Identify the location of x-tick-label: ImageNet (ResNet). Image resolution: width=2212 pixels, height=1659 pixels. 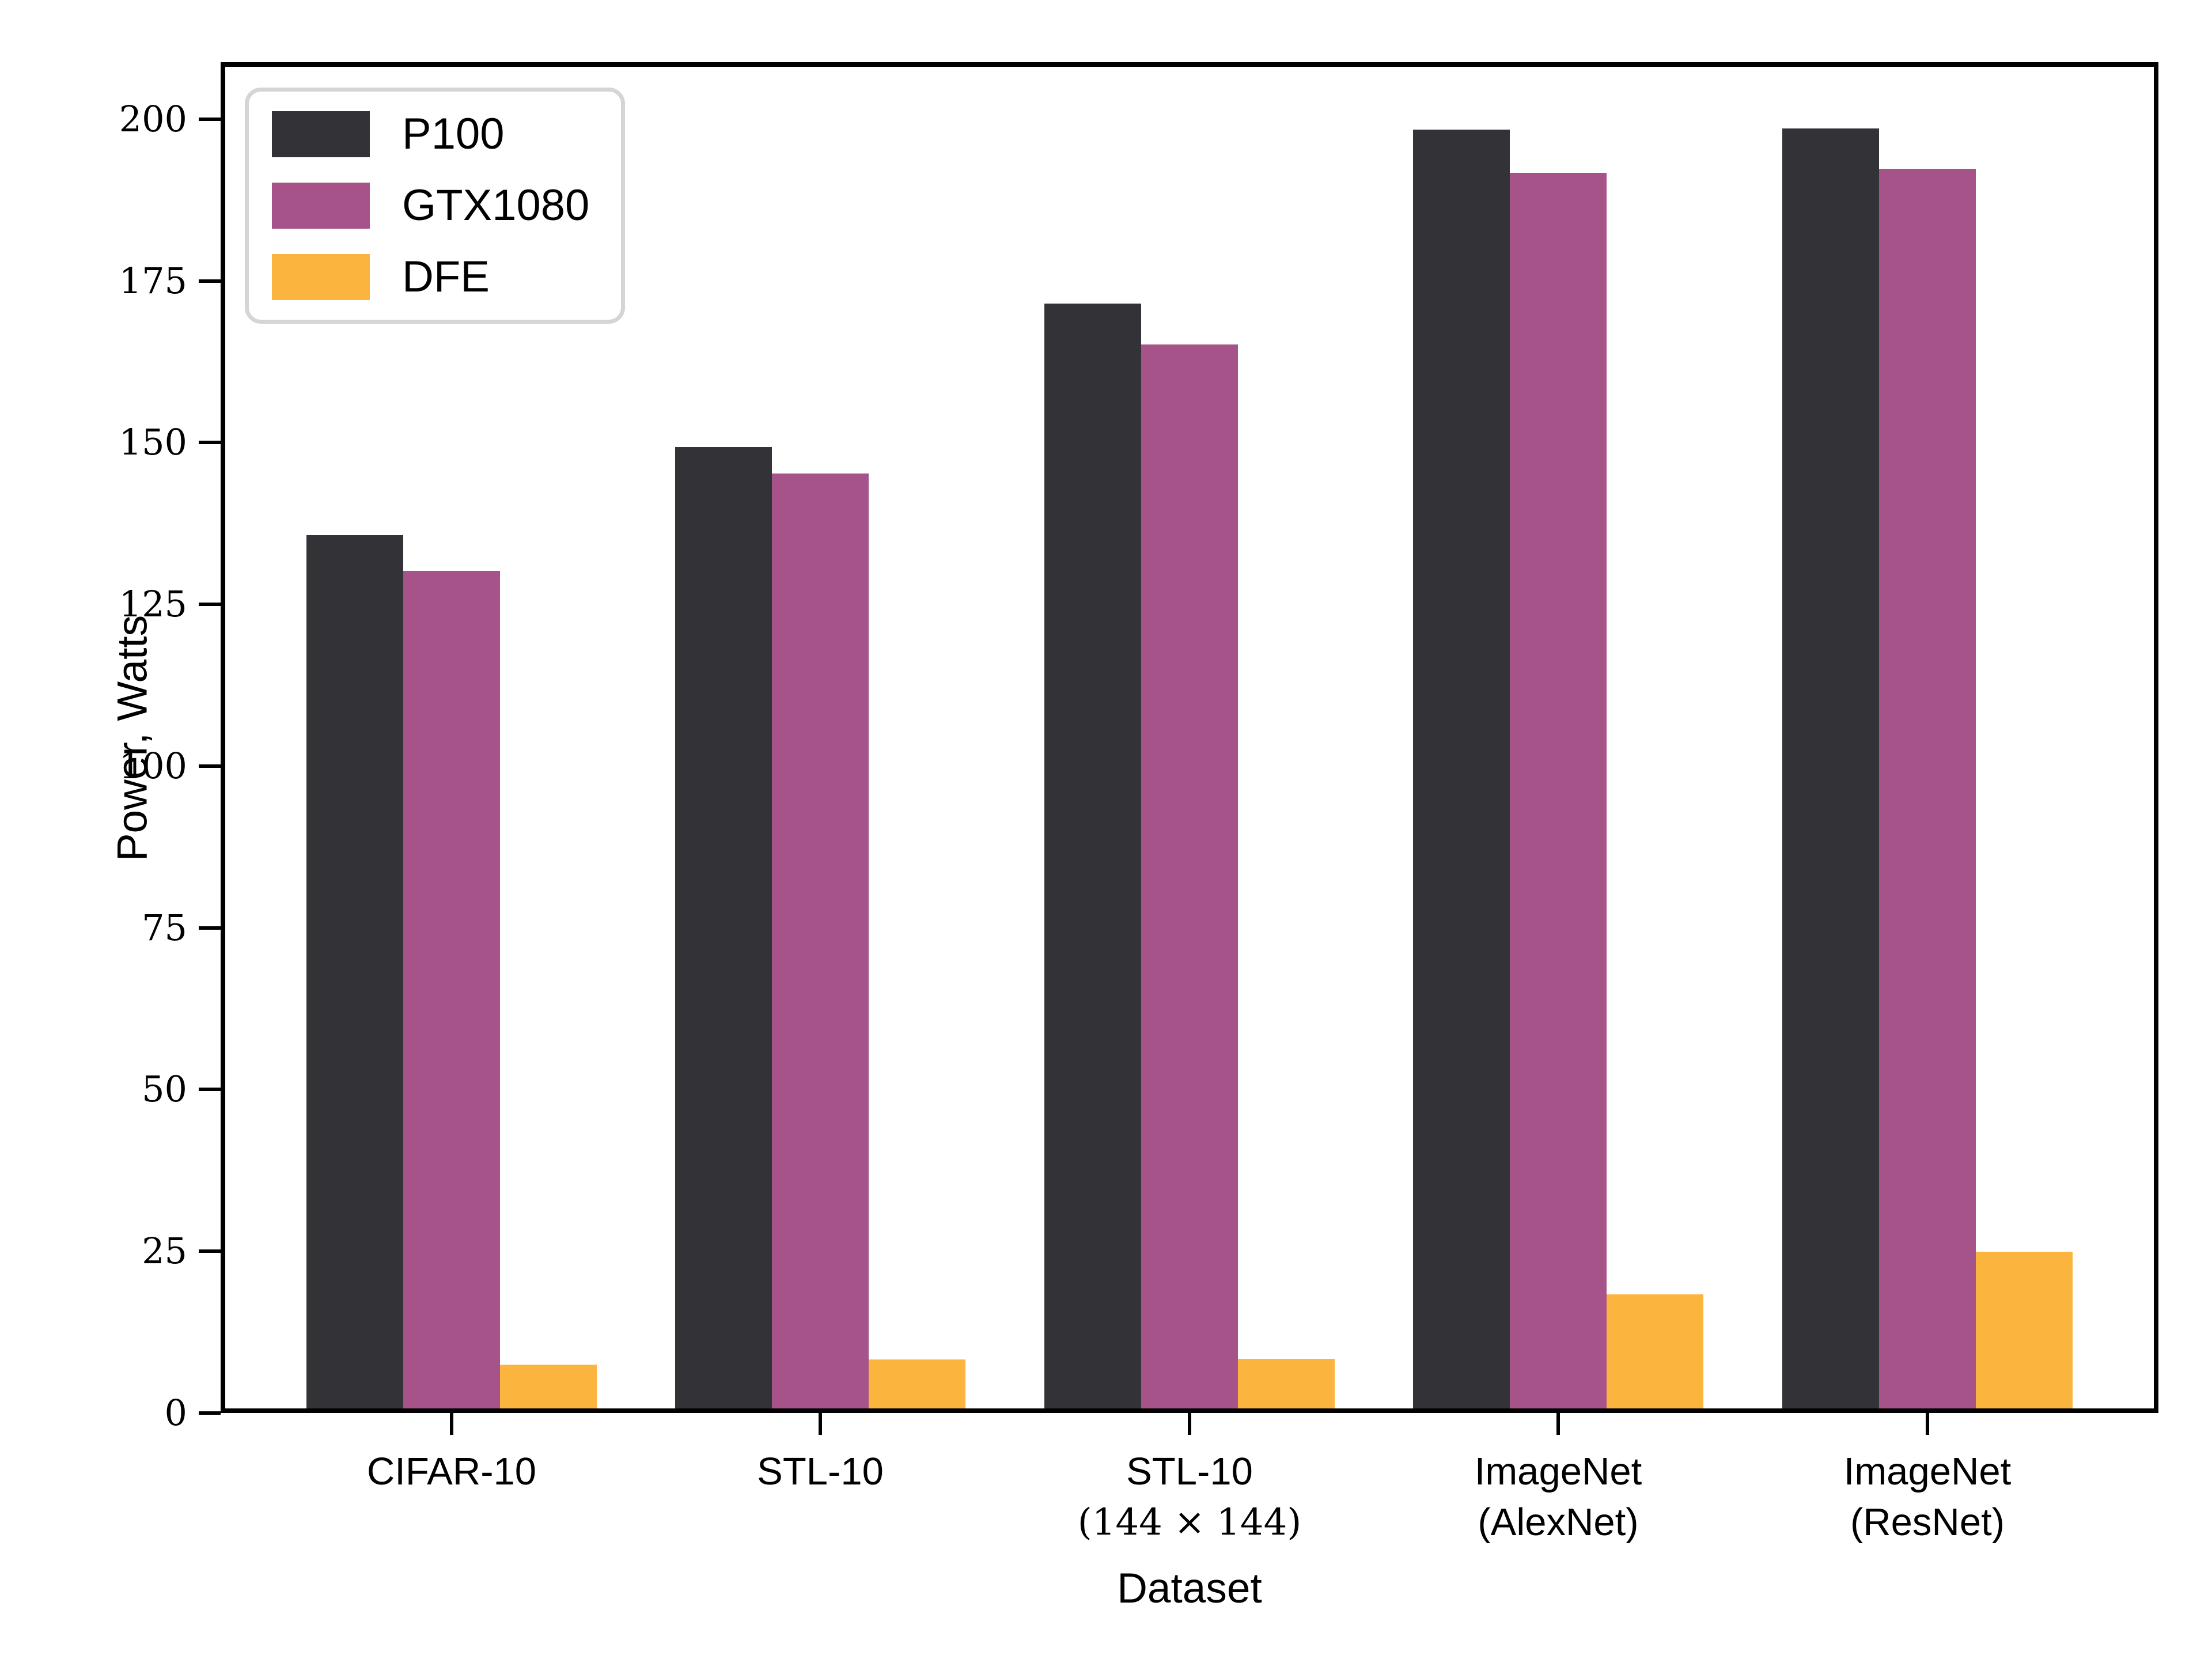
(1927, 1497).